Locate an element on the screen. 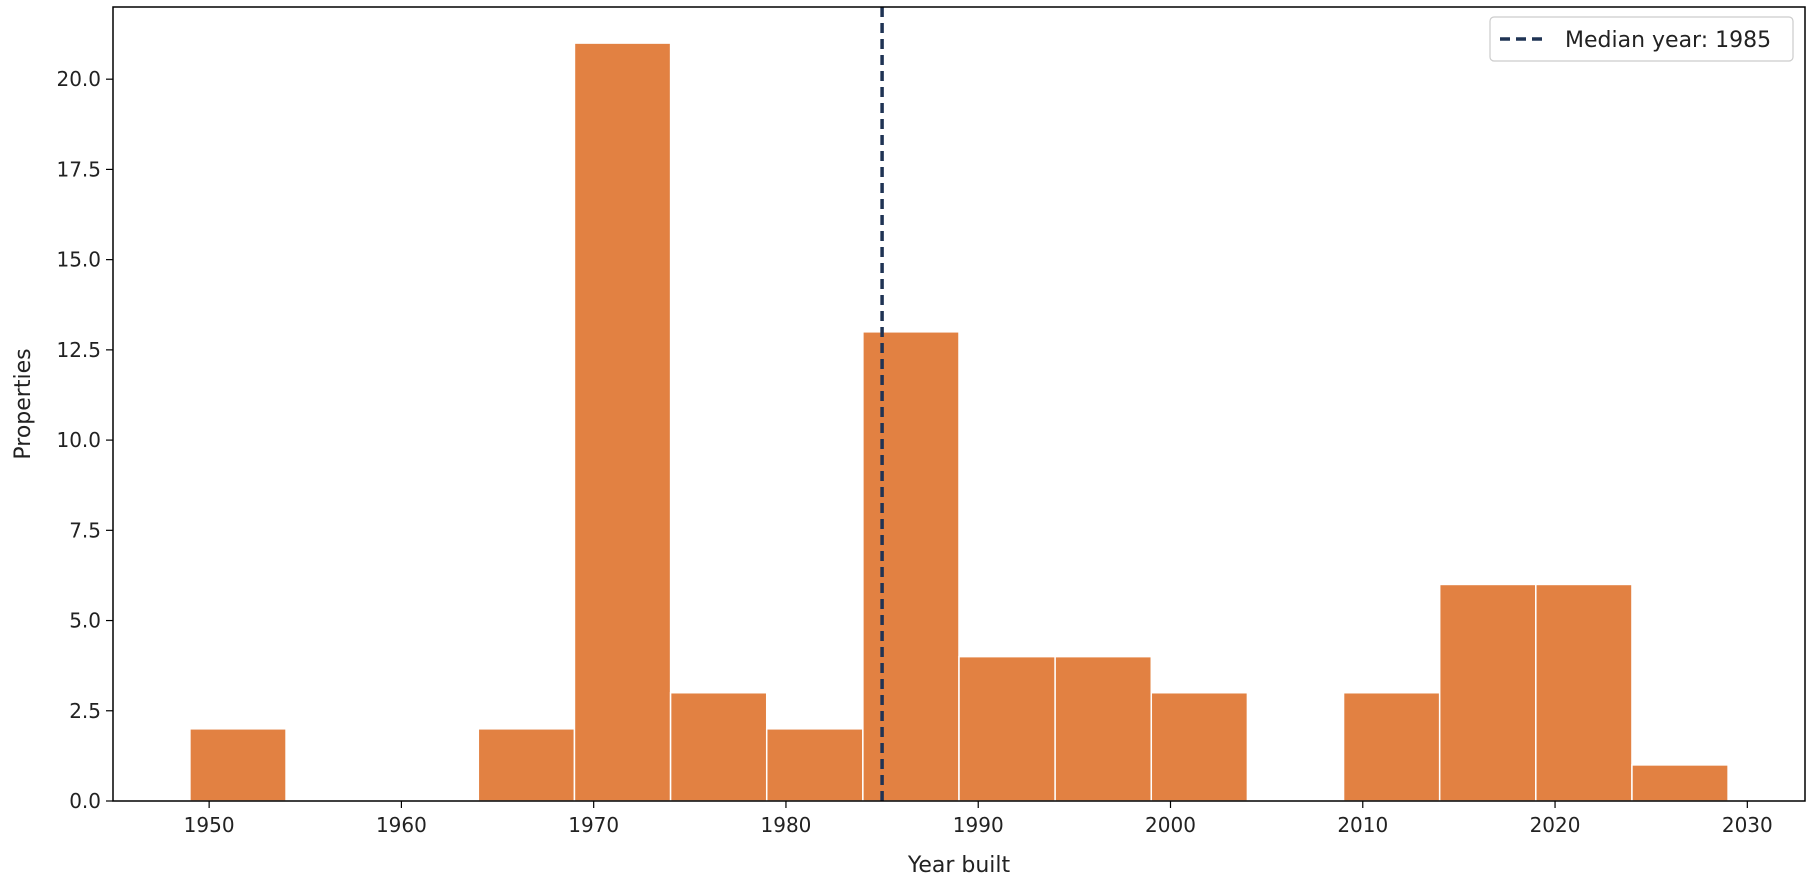 This screenshot has height=882, width=1816. x-tick-label: 2030 is located at coordinates (1747, 825).